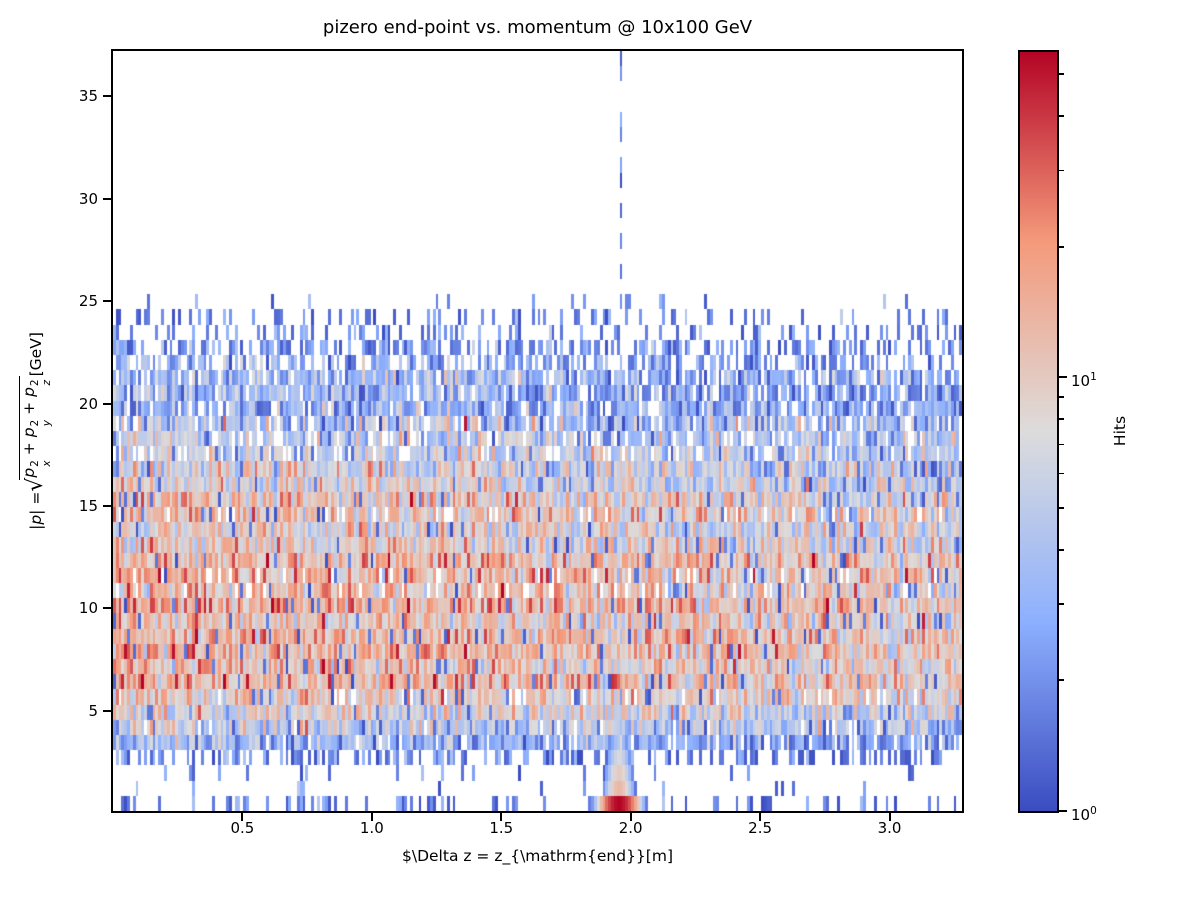  Describe the element at coordinates (88, 506) in the screenshot. I see `y-tick-label: 15` at that location.